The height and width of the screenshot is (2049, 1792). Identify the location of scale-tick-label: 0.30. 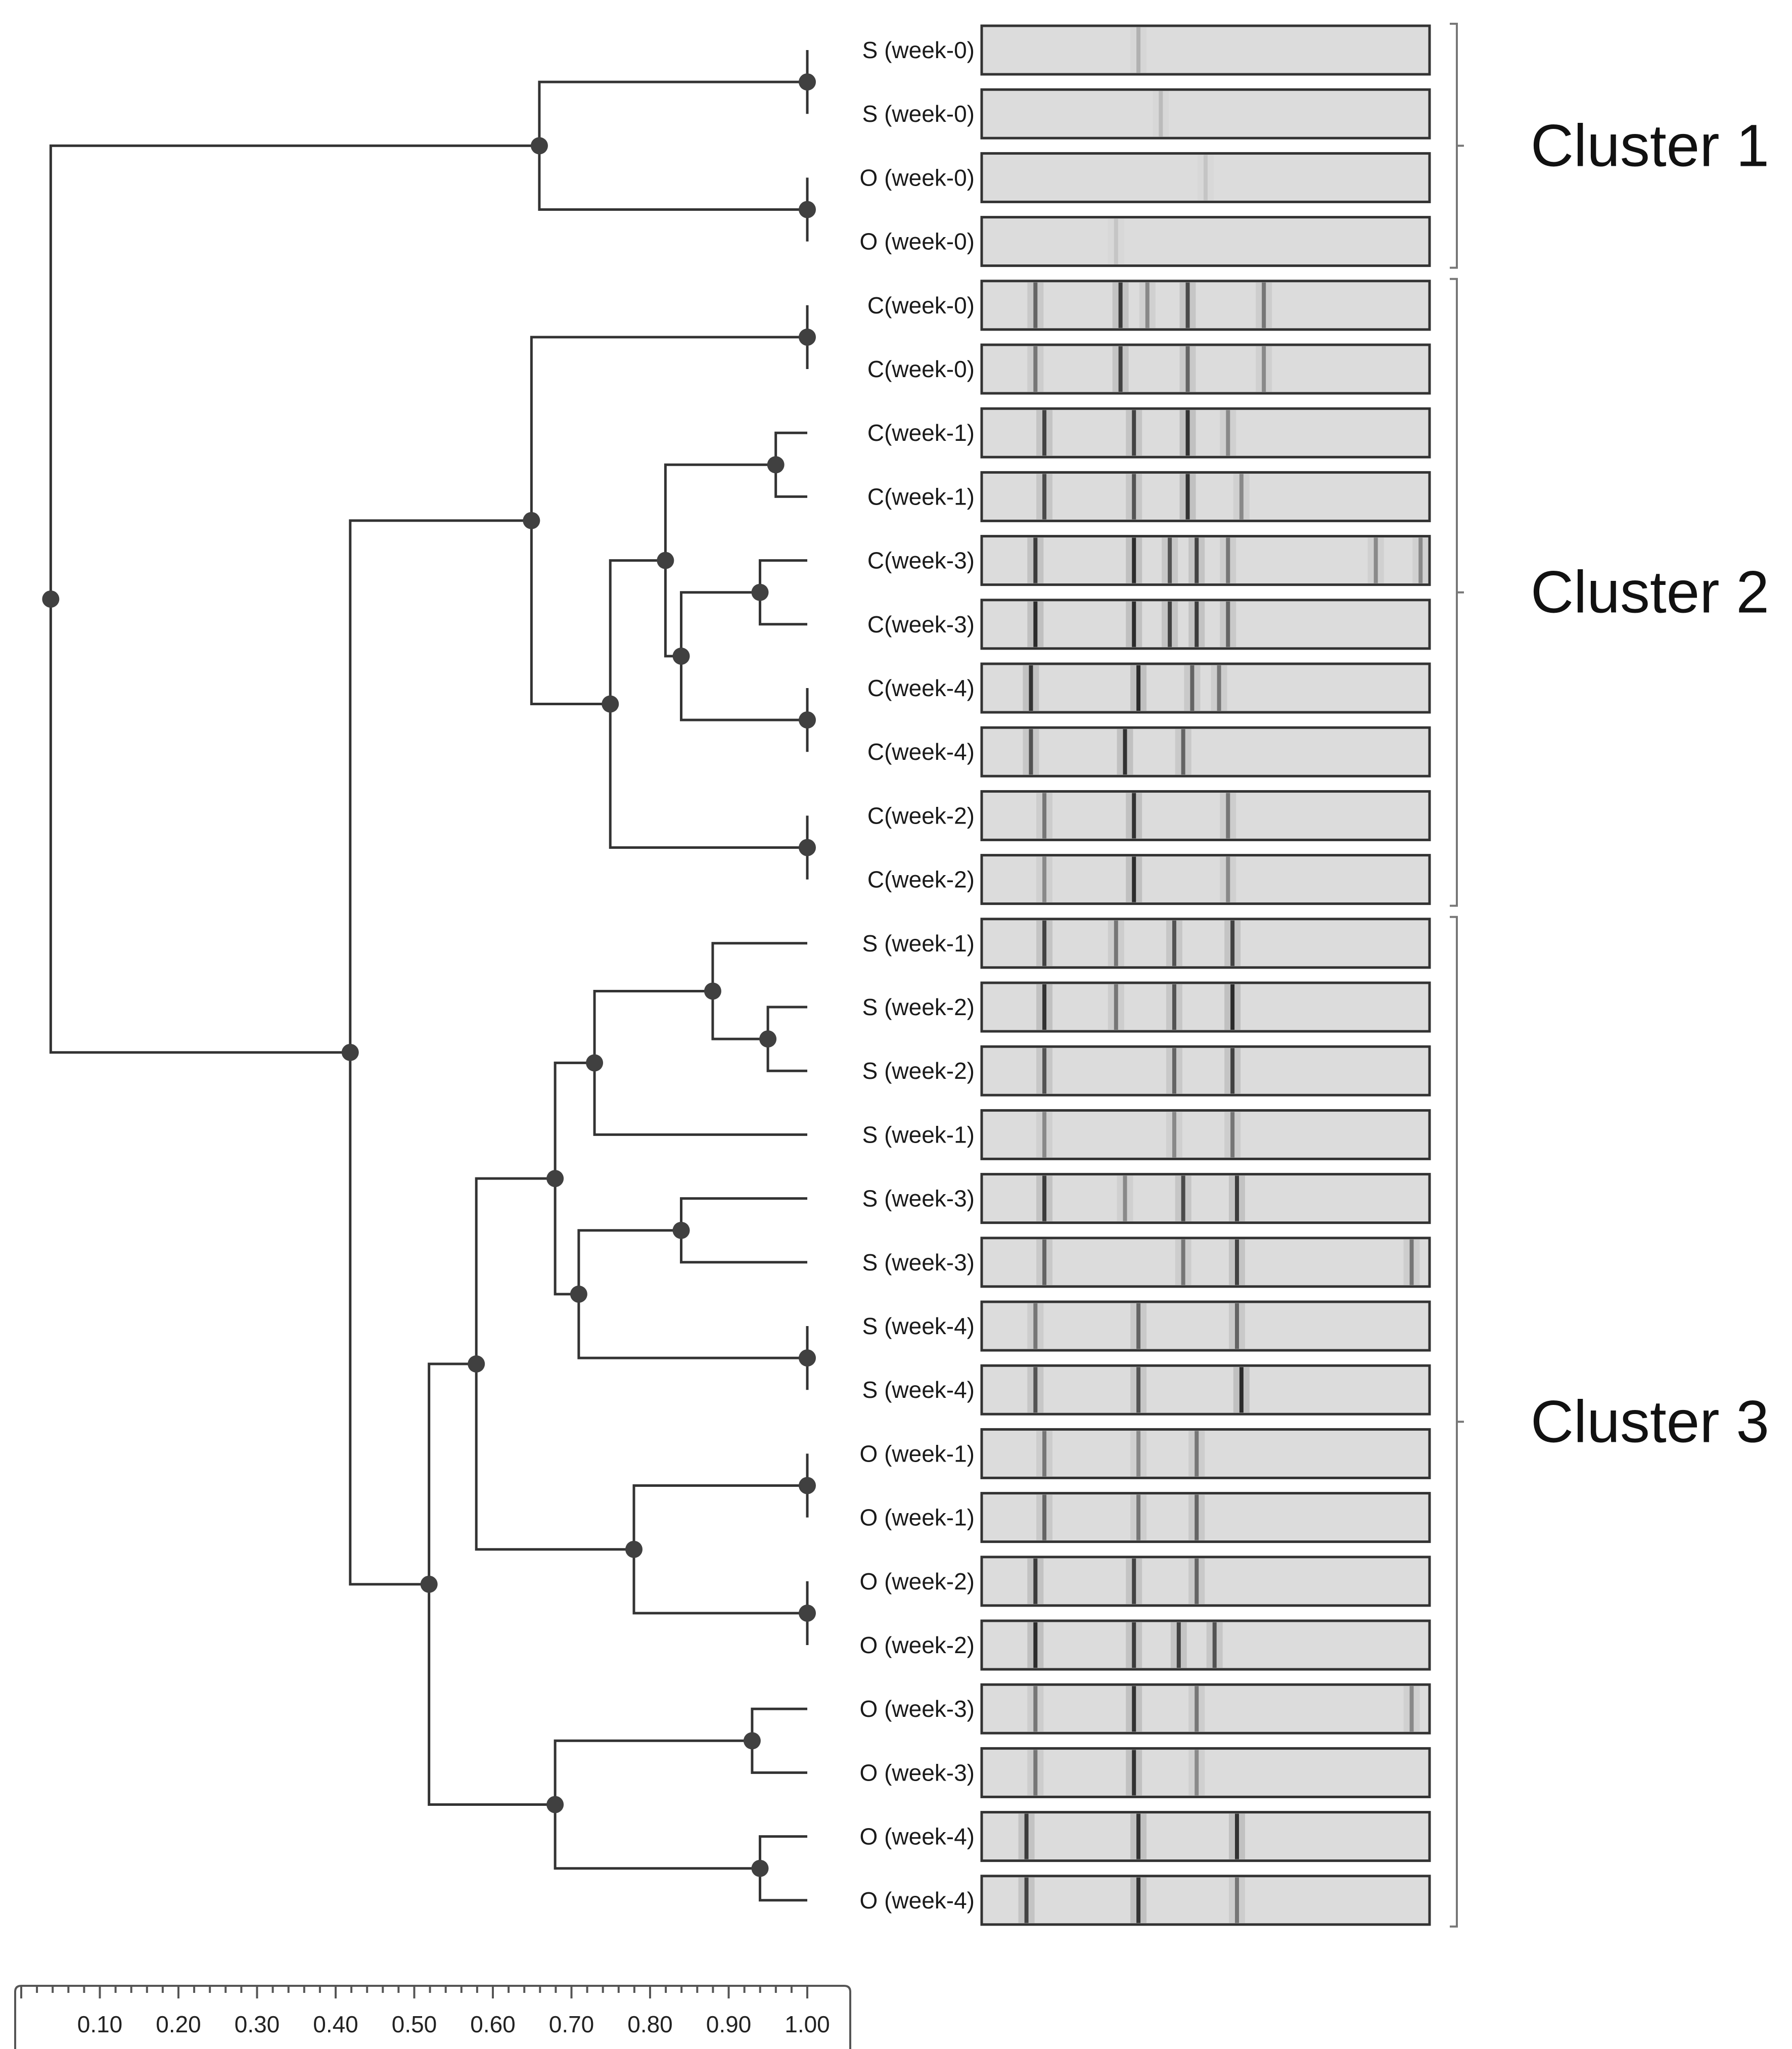
(257, 2024).